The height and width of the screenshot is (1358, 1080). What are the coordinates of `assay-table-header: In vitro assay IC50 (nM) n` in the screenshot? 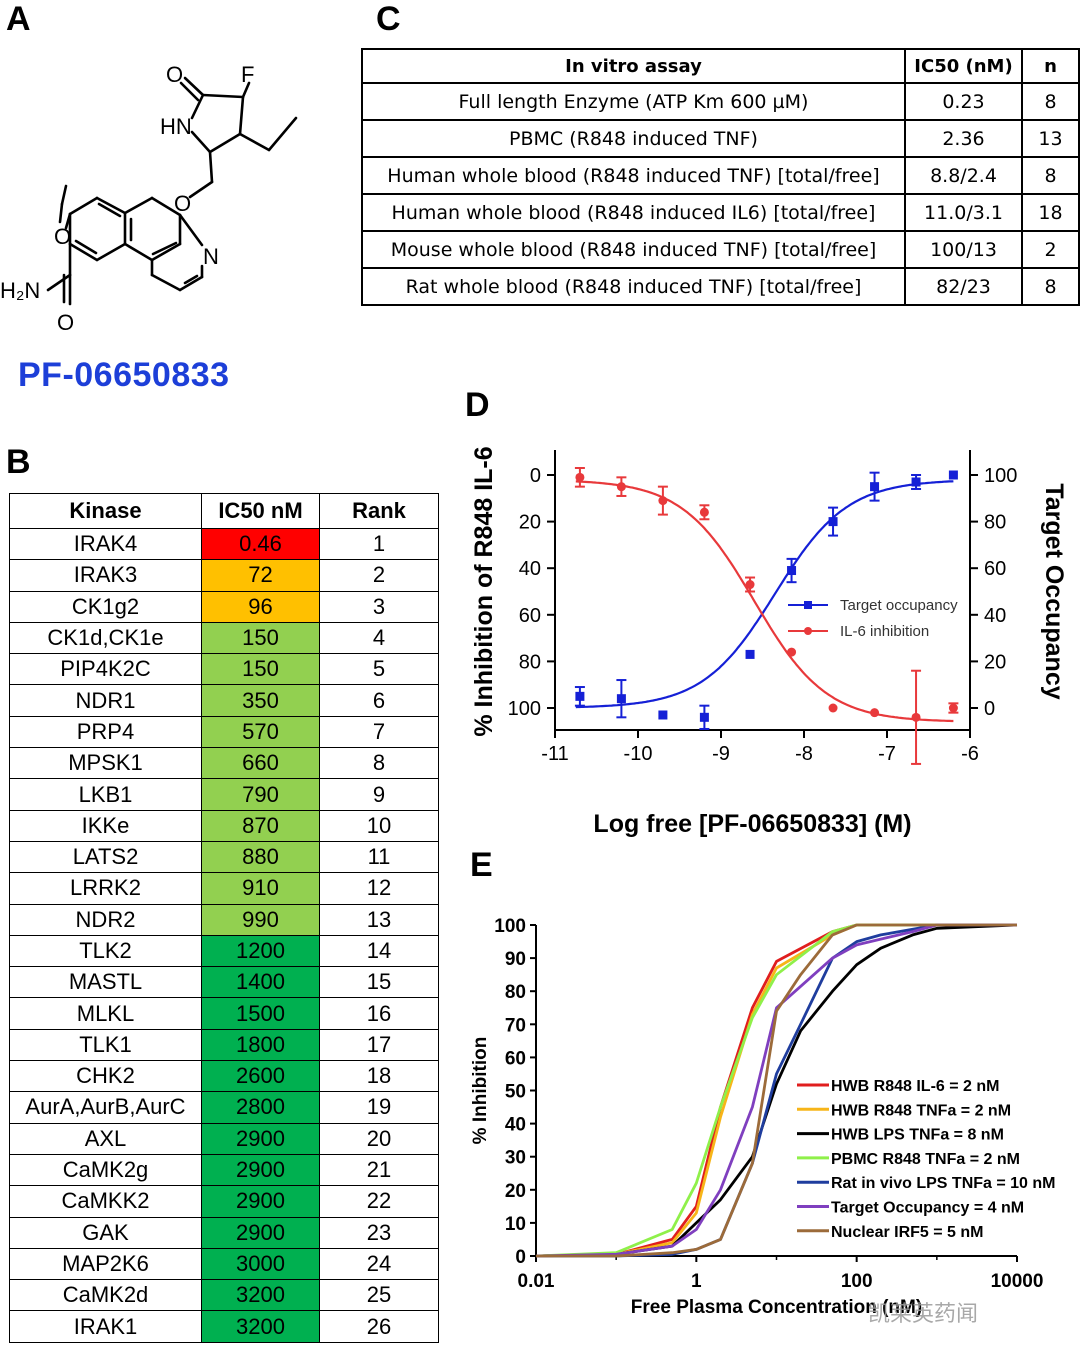 It's located at (720, 66).